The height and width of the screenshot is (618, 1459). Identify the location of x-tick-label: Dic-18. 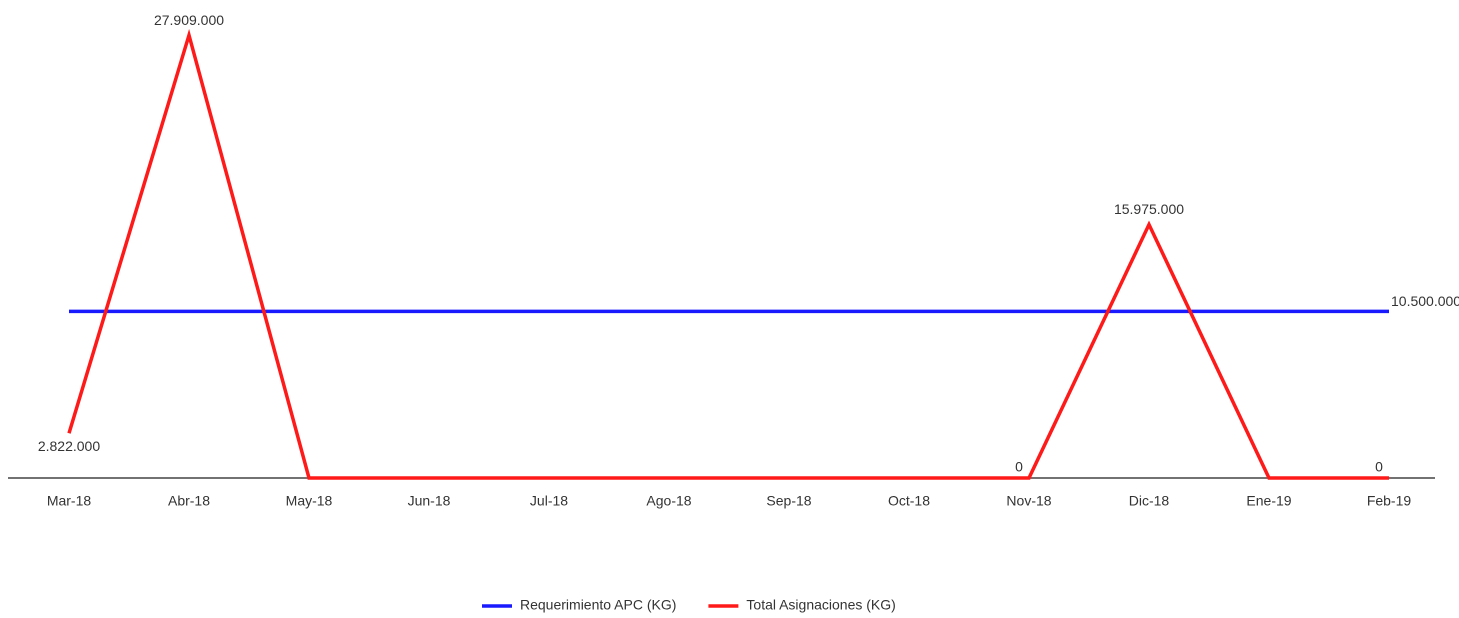
(1149, 501).